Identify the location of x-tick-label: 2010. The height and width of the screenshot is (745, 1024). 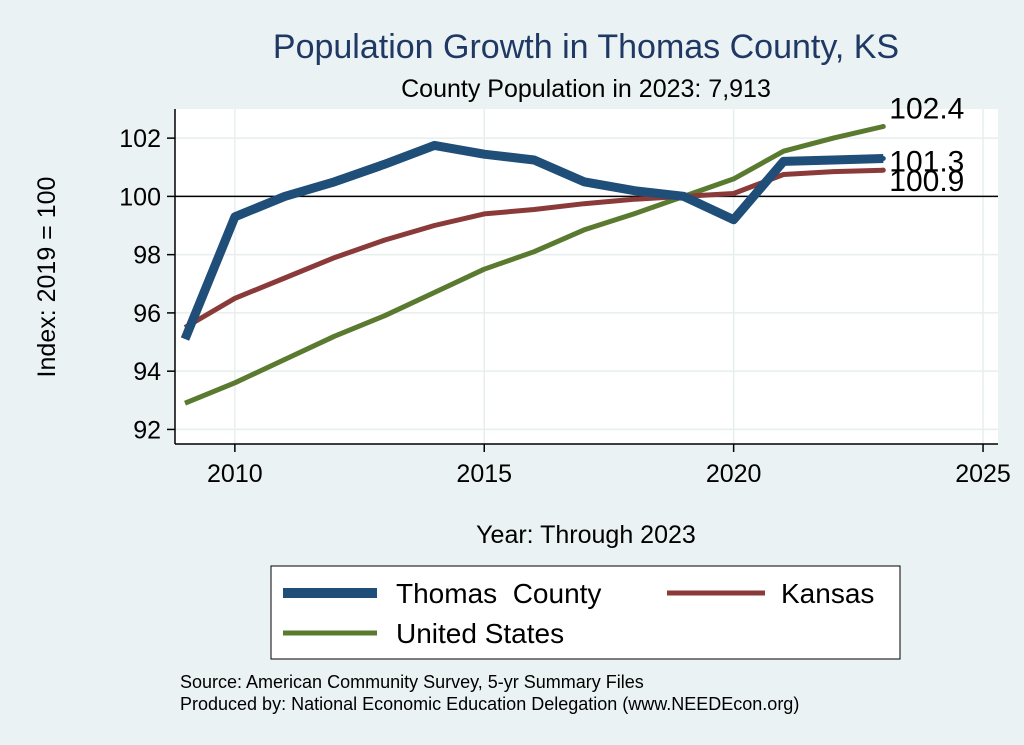
(235, 474).